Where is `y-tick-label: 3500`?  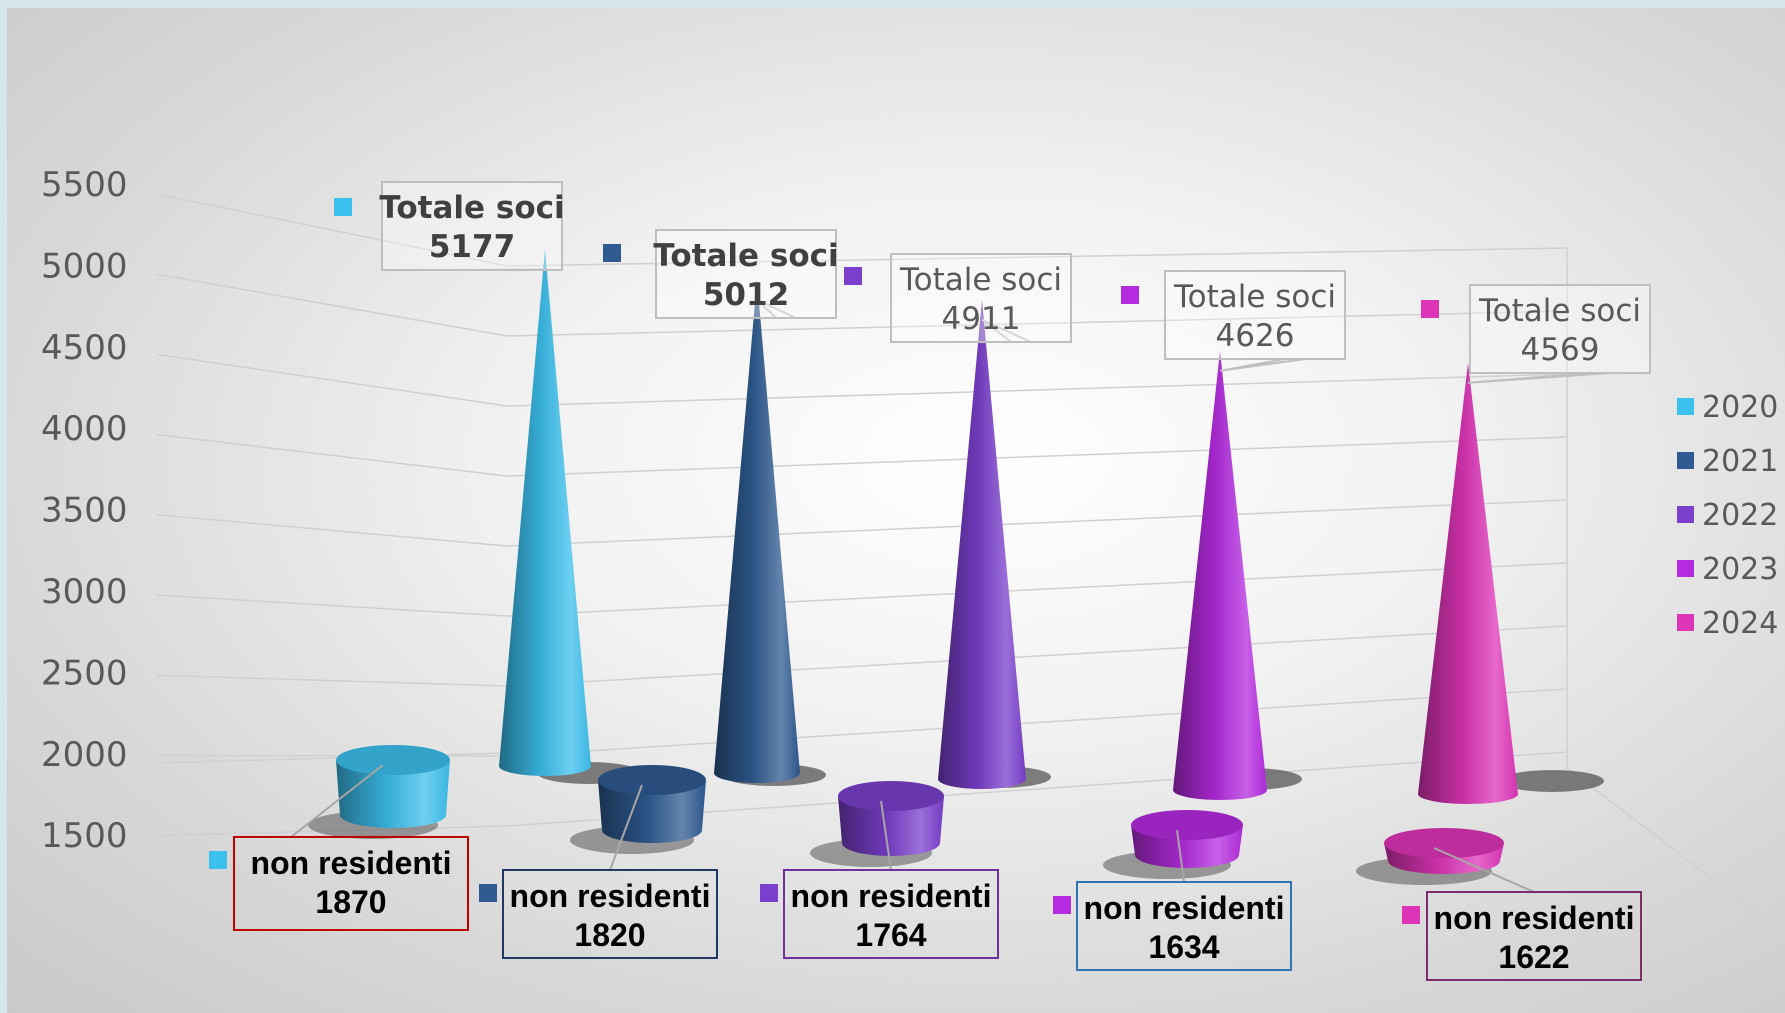
y-tick-label: 3500 is located at coordinates (84, 511).